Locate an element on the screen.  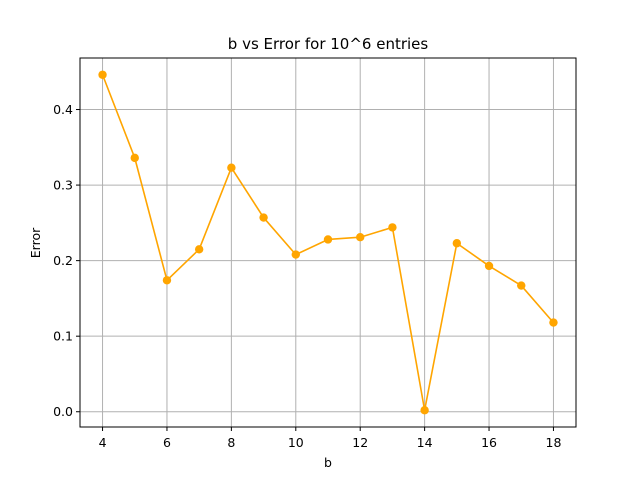
y-tick-label: 0.4 is located at coordinates (63, 109).